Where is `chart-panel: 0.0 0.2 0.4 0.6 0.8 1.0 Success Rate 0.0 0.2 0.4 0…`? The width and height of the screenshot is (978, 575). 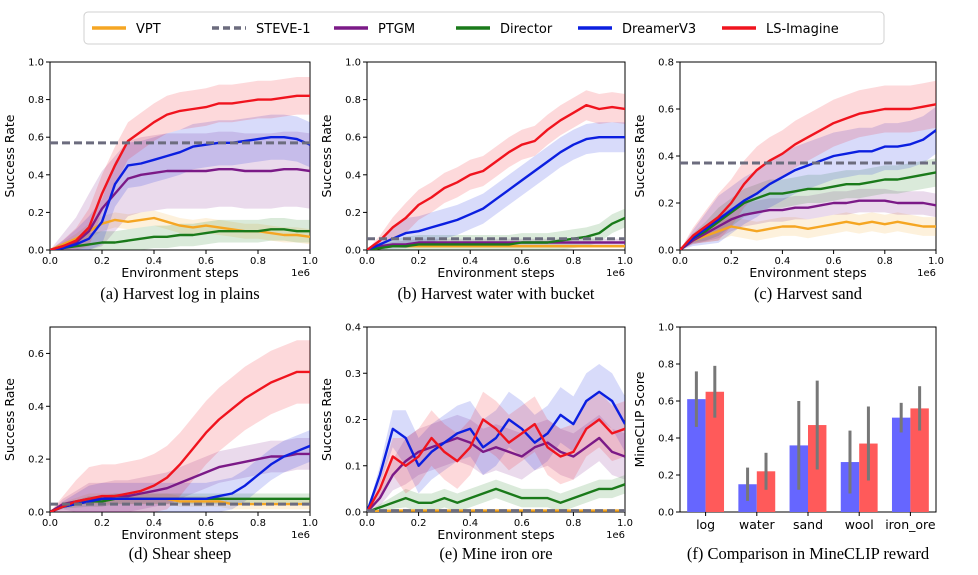 chart-panel: 0.0 0.2 0.4 0.6 0.8 1.0 Success Rate 0.0 0.2 0.4 0… is located at coordinates (160, 181).